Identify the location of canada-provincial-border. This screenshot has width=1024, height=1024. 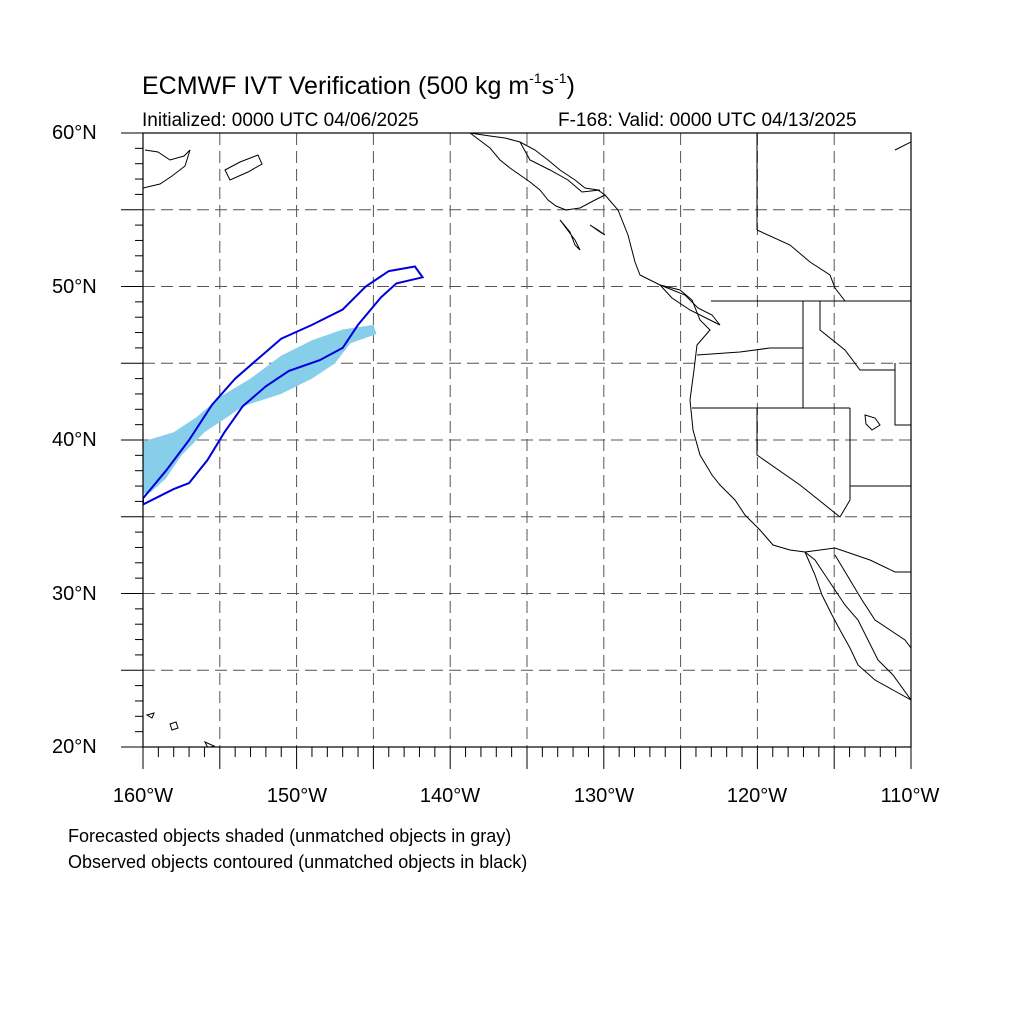
(801, 217).